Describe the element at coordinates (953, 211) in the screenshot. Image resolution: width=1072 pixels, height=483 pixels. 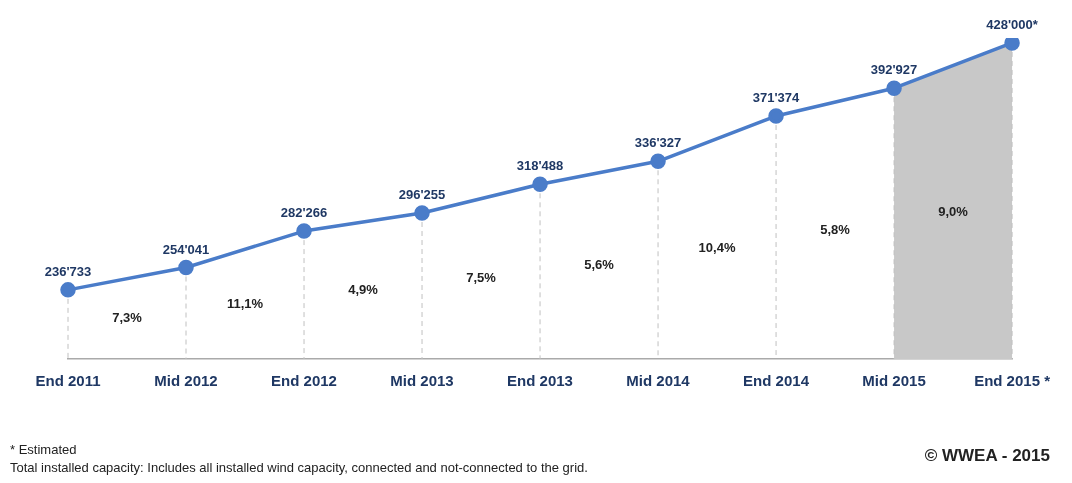
I see `annotation: 9,0%` at that location.